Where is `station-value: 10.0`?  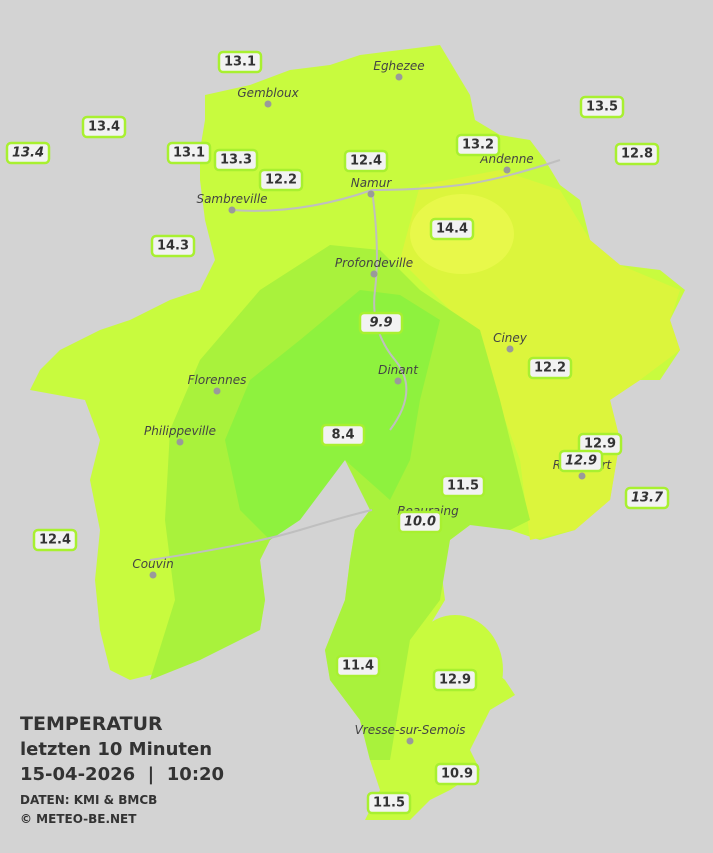
station-value: 10.0 is located at coordinates (420, 522).